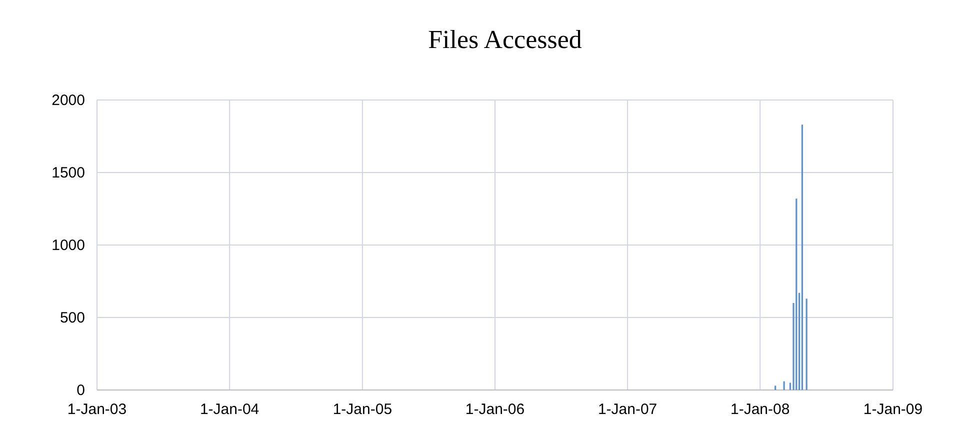 The width and height of the screenshot is (953, 443). I want to click on x-tick-label: 1-Jan-03, so click(97, 409).